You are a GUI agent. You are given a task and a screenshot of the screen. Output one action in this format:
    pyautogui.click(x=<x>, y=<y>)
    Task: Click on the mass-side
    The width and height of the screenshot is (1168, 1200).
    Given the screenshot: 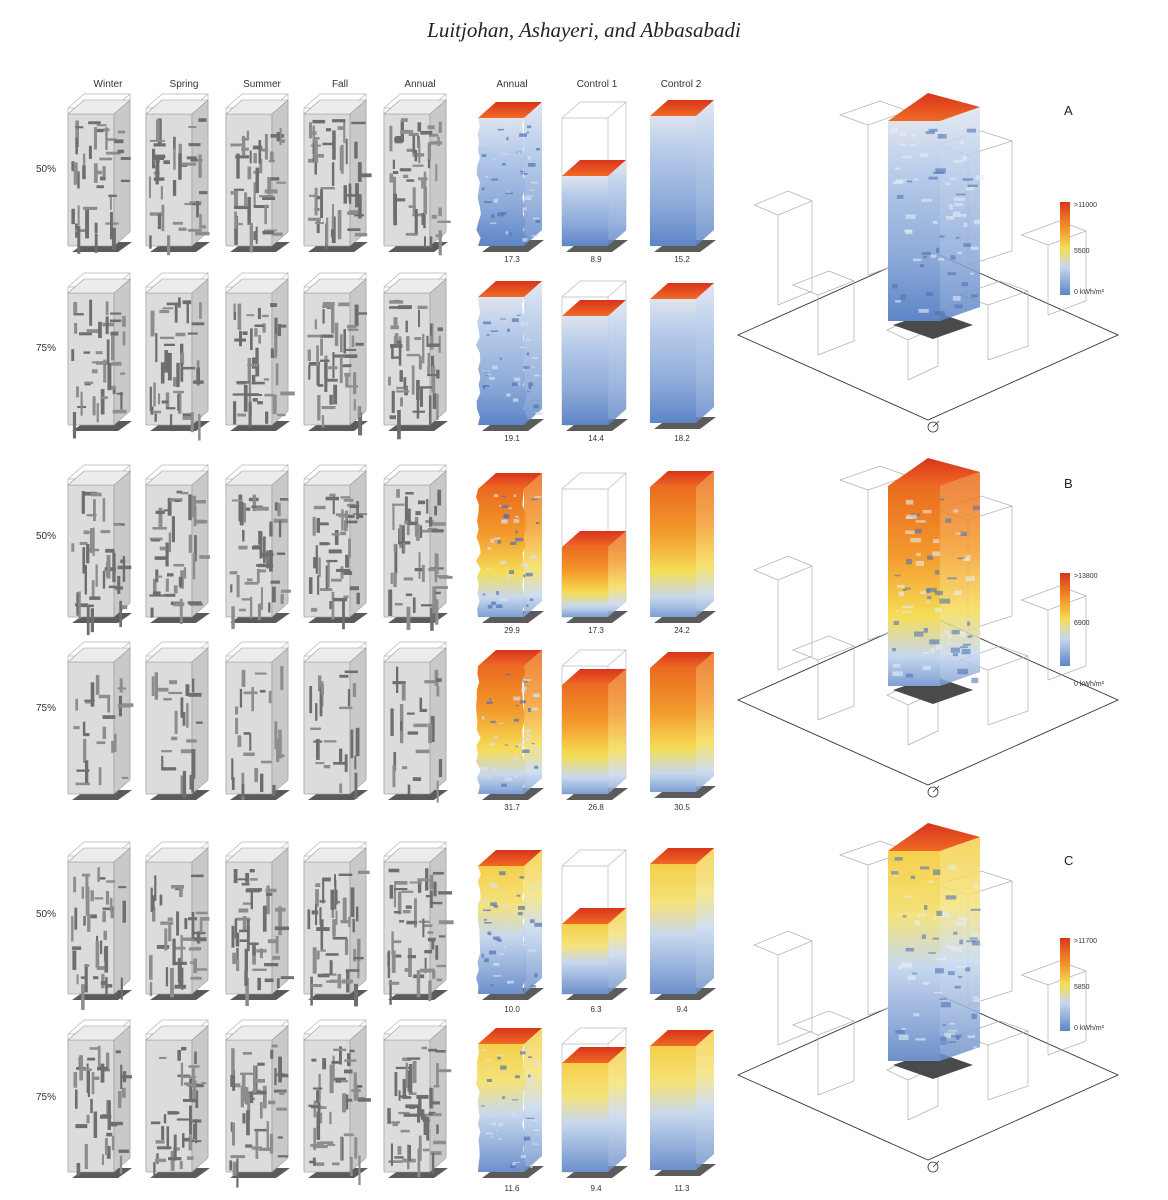 What is the action you would take?
    pyautogui.click(x=358, y=352)
    